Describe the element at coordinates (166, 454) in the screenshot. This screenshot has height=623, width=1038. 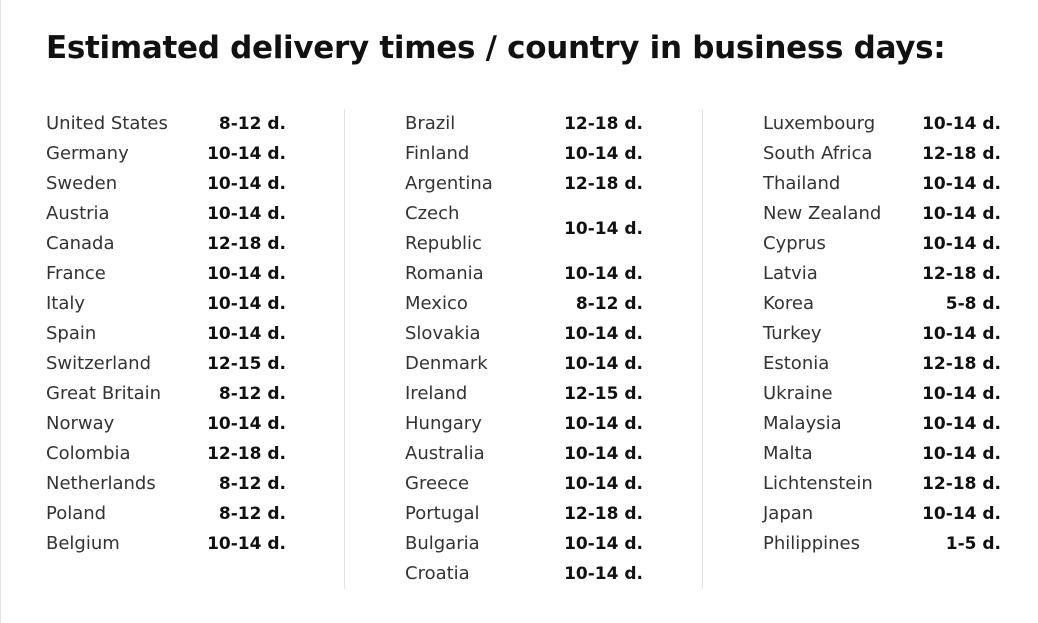
I see `delivery-row: Colombia 12-18 d.` at that location.